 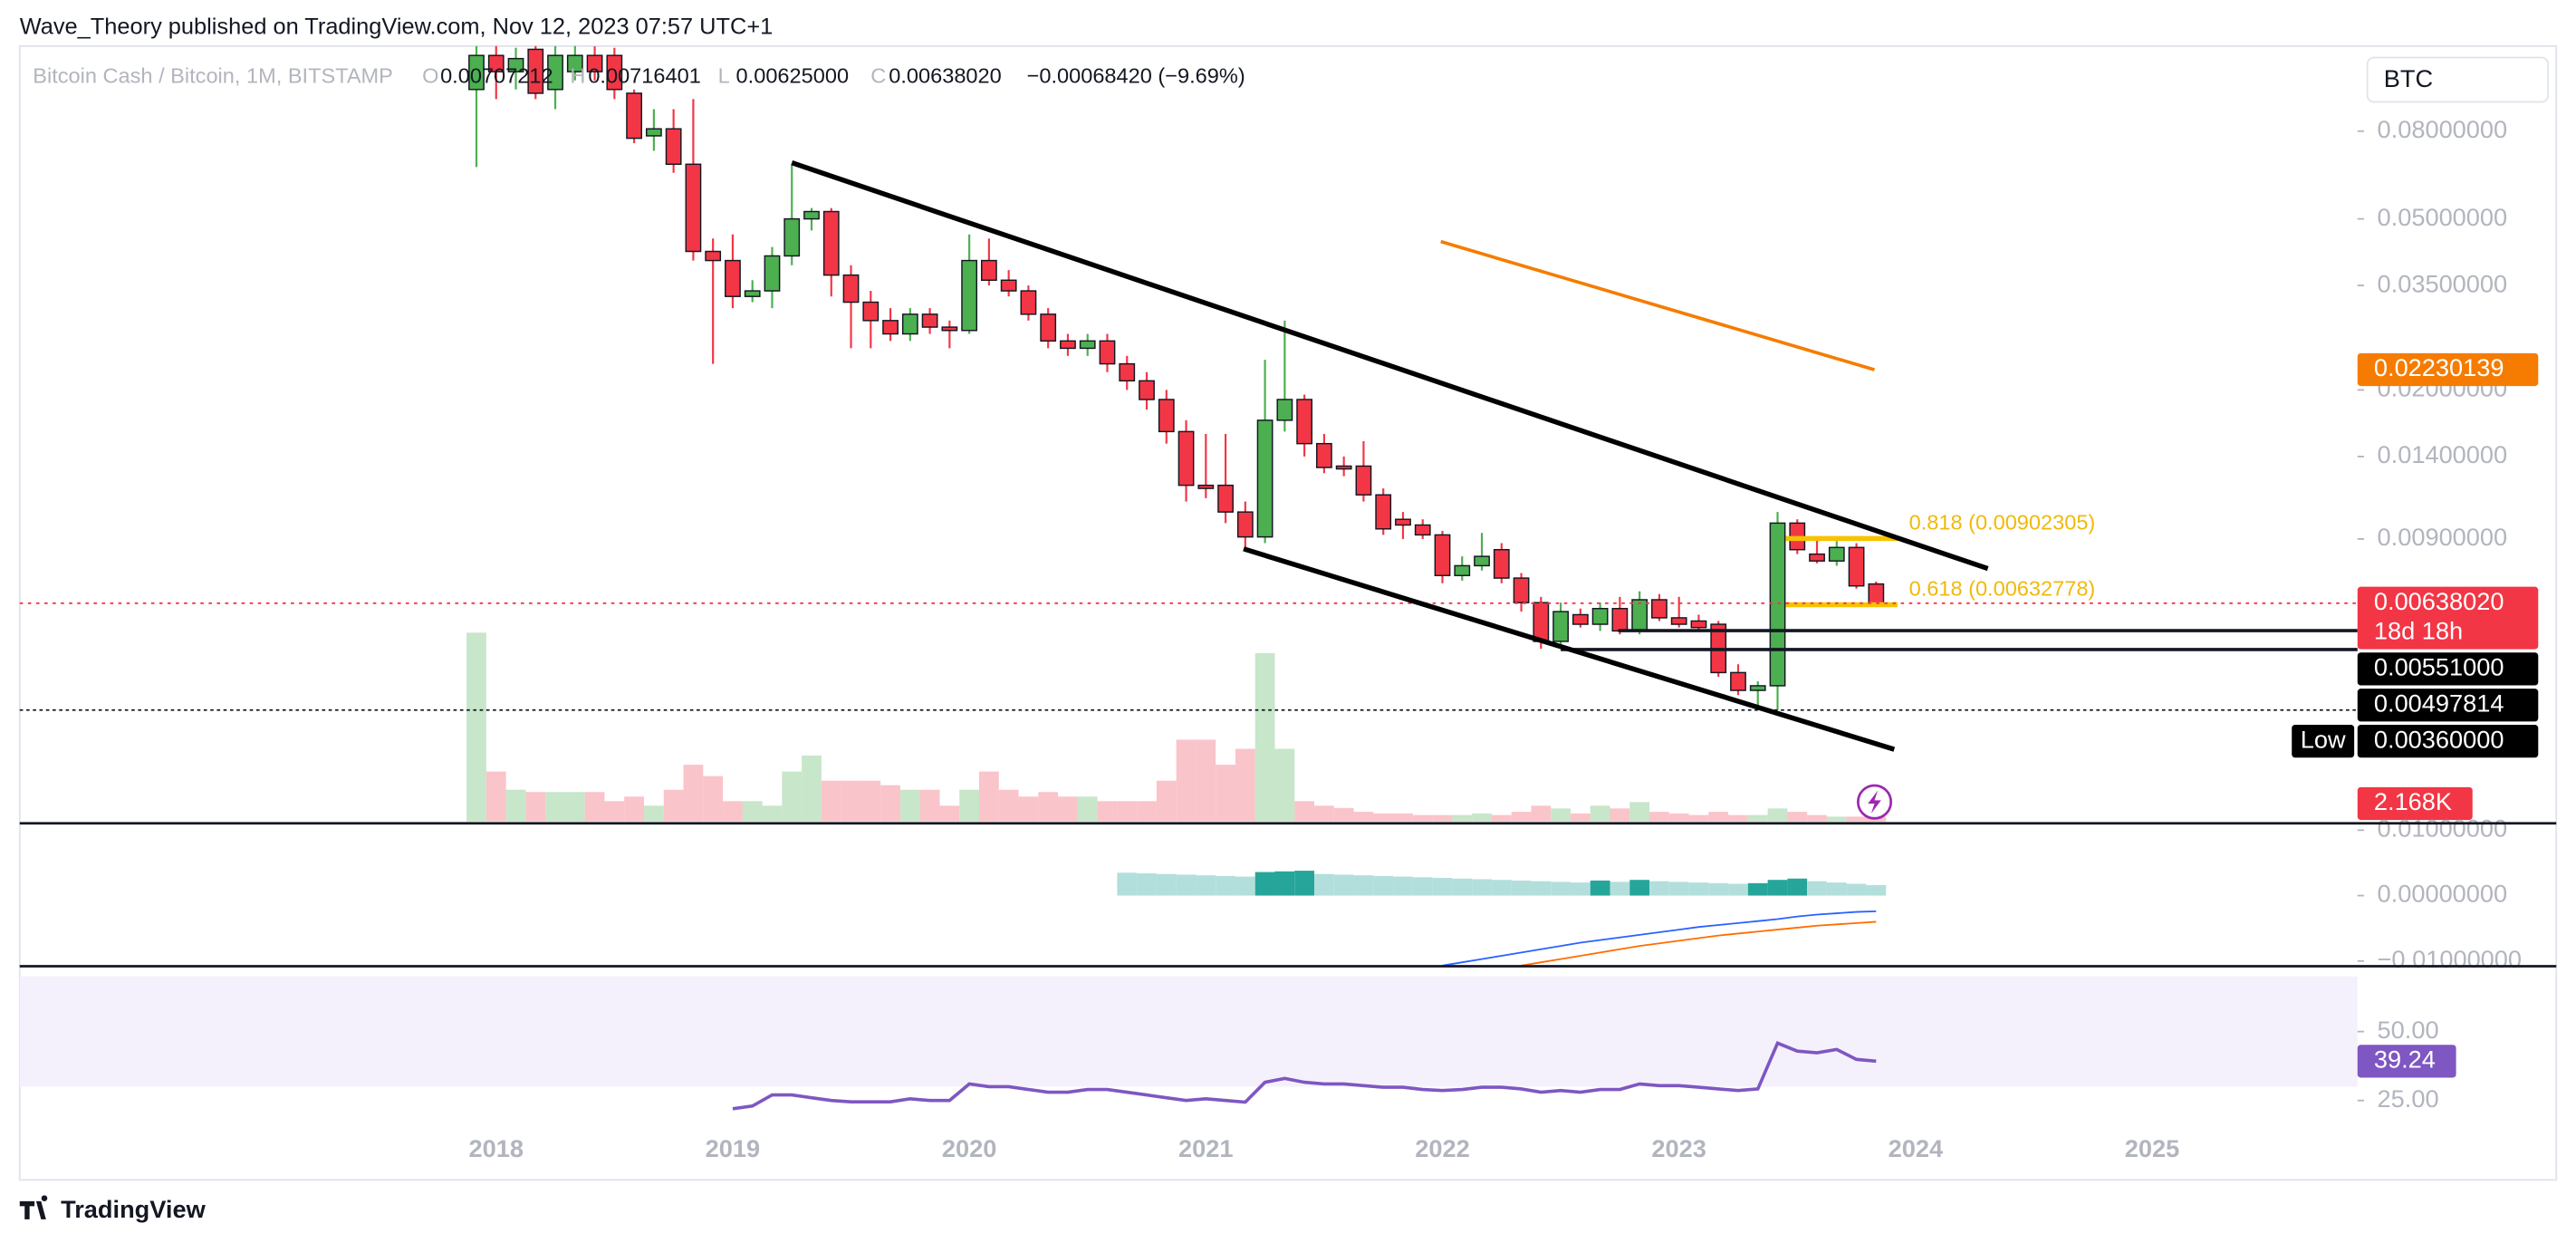 I want to click on ohlc-key: C, so click(x=878, y=75).